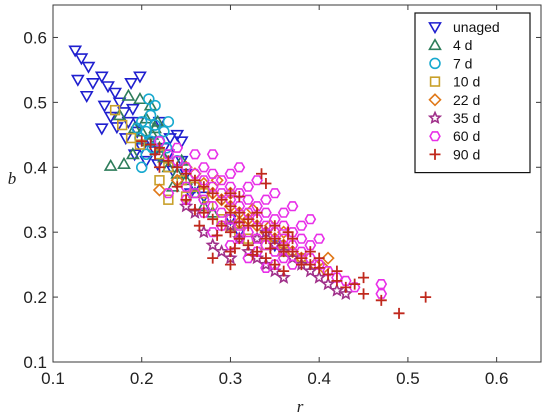  I want to click on legend: unaged 4 d 7 d 10 d 22 d 35 d 60 d 90 d, so click(472, 93).